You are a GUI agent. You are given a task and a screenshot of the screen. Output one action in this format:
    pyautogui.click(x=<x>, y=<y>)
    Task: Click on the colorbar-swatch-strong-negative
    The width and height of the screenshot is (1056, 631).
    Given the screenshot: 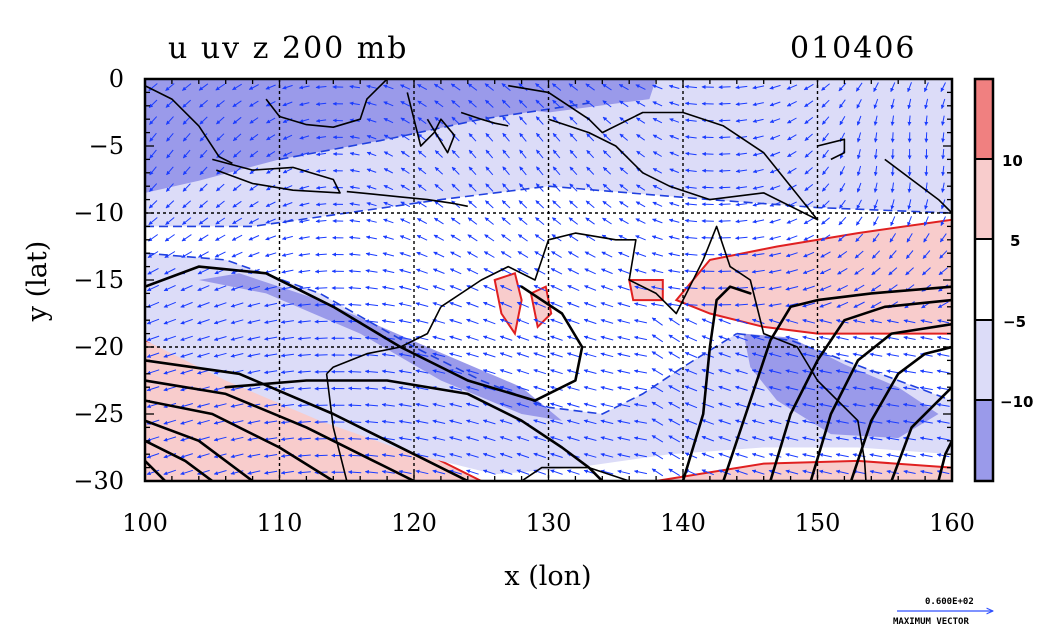 What is the action you would take?
    pyautogui.click(x=984, y=440)
    